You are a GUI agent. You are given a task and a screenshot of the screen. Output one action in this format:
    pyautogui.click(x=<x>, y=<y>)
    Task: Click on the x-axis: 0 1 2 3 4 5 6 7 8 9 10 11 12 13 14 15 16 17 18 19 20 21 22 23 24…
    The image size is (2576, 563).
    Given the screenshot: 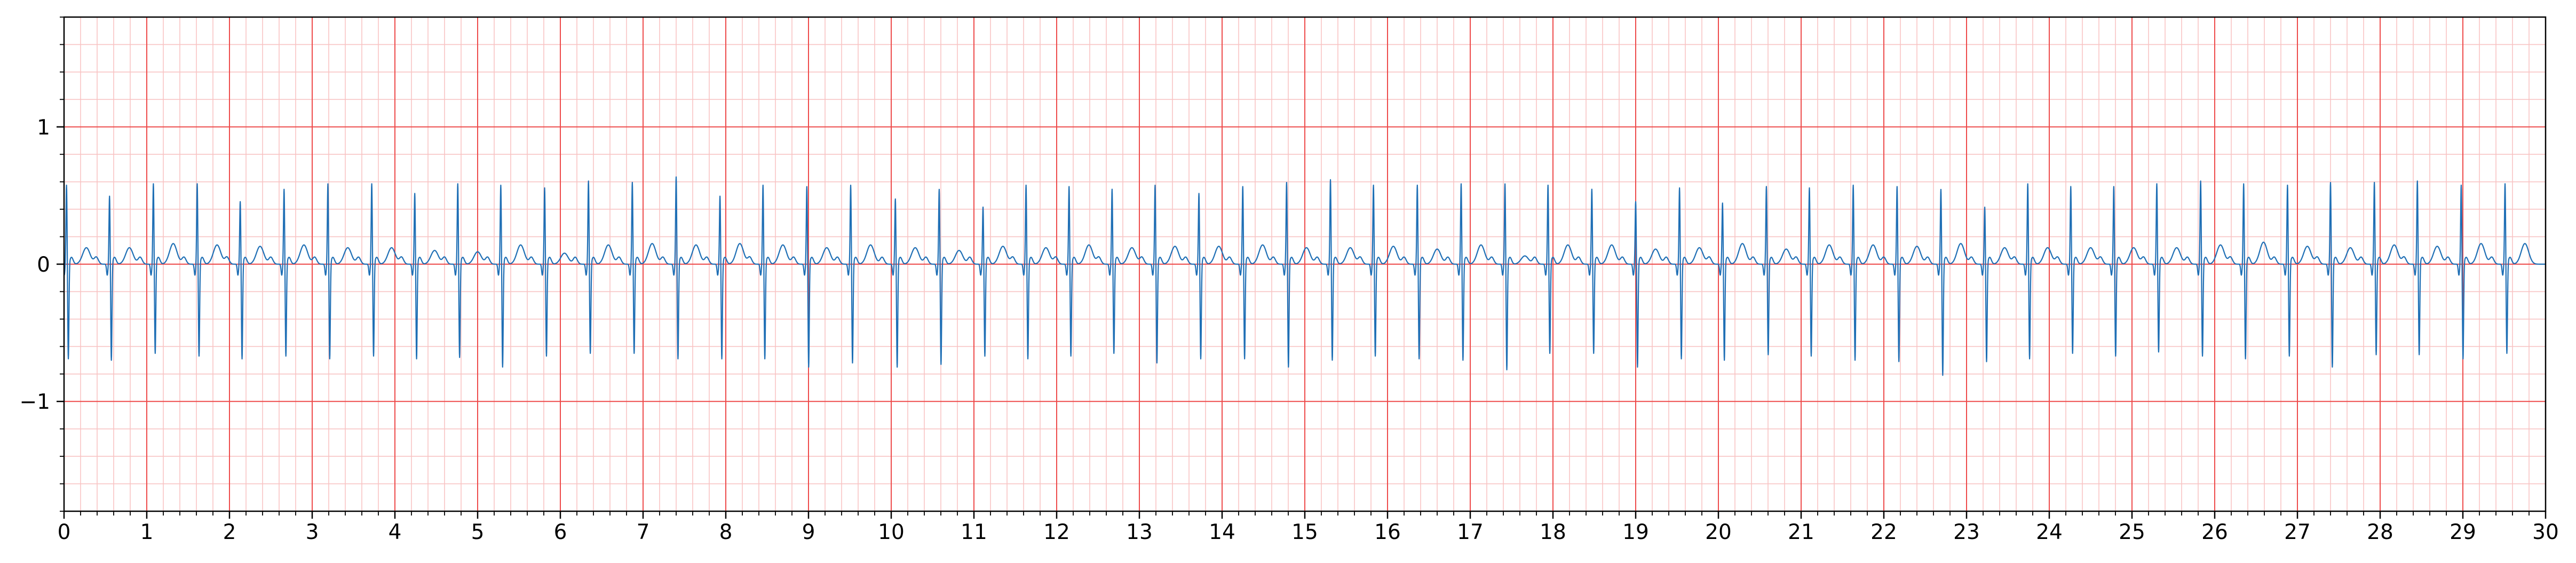 What is the action you would take?
    pyautogui.click(x=1308, y=527)
    